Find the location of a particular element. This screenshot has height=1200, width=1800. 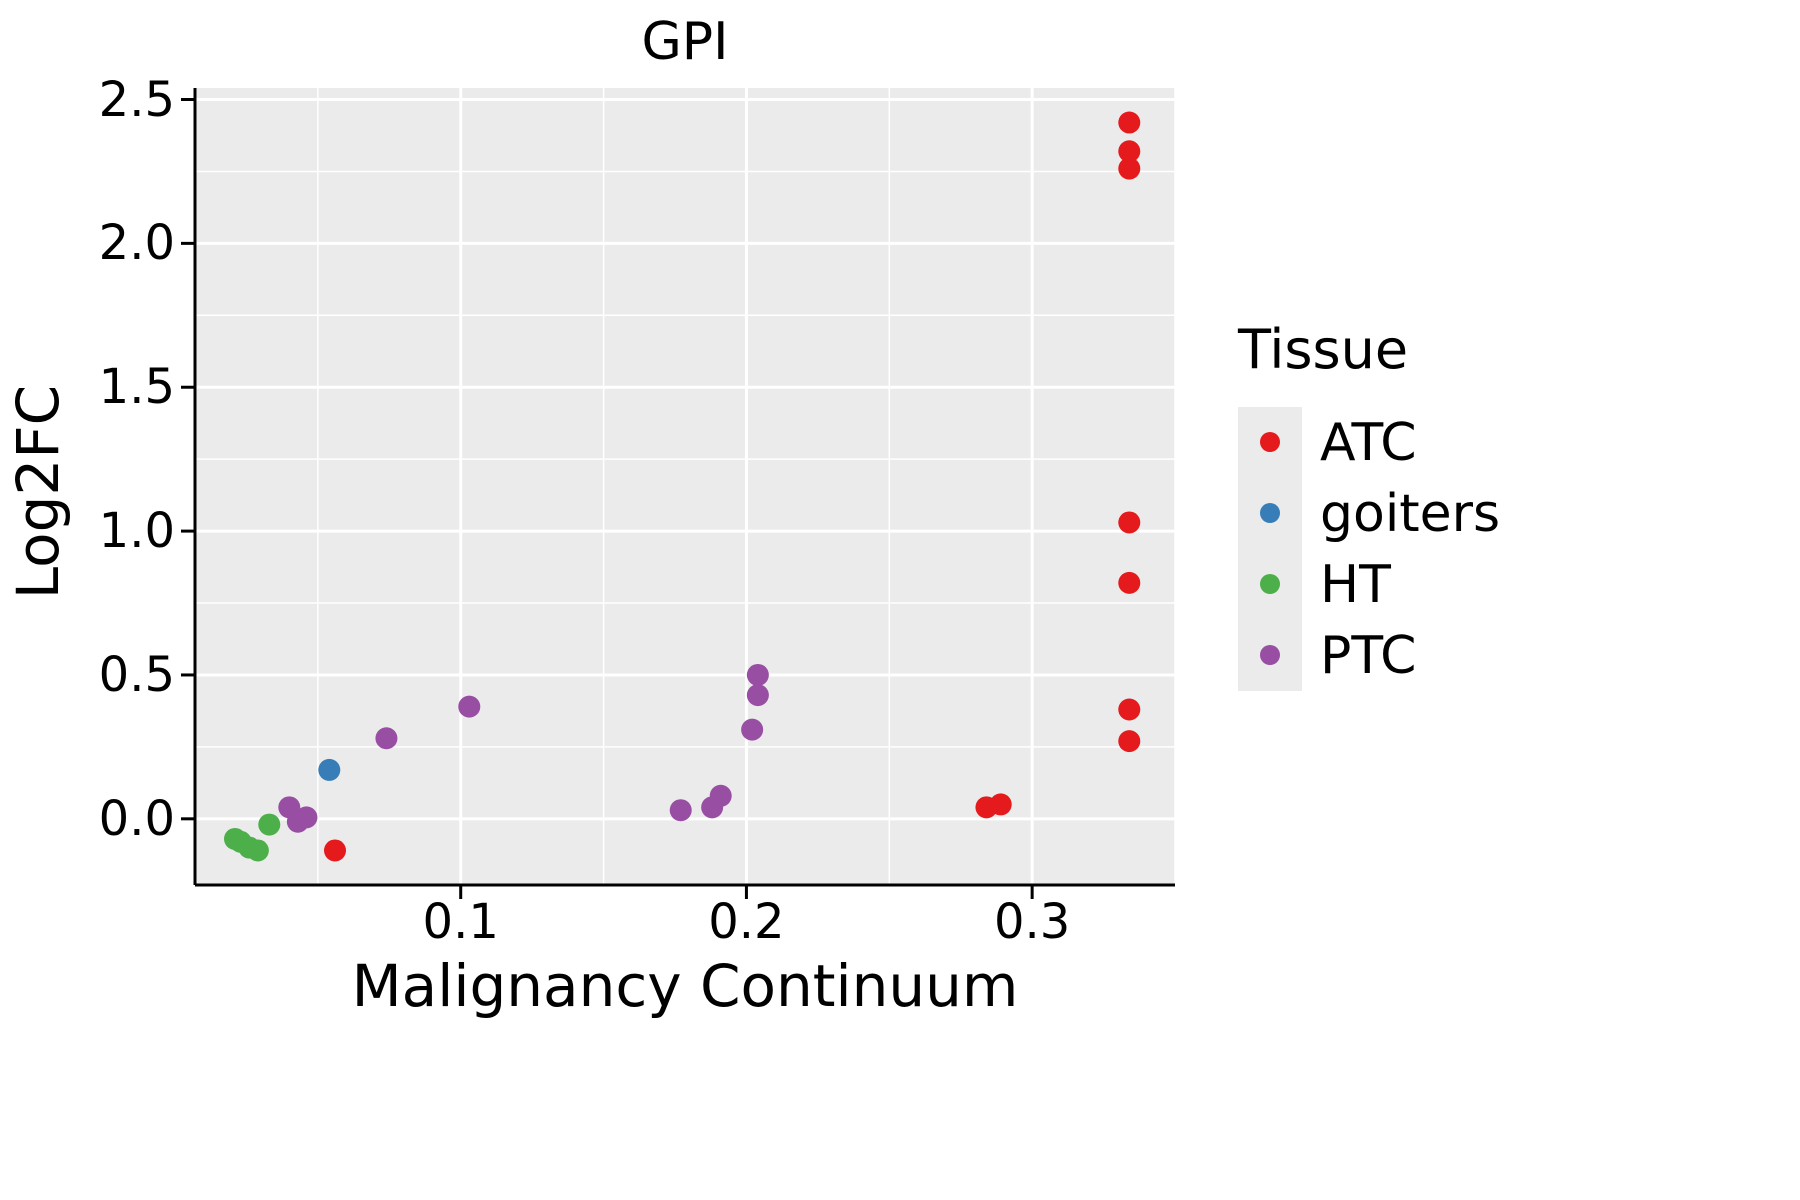

data-point-goiters is located at coordinates (329, 769).